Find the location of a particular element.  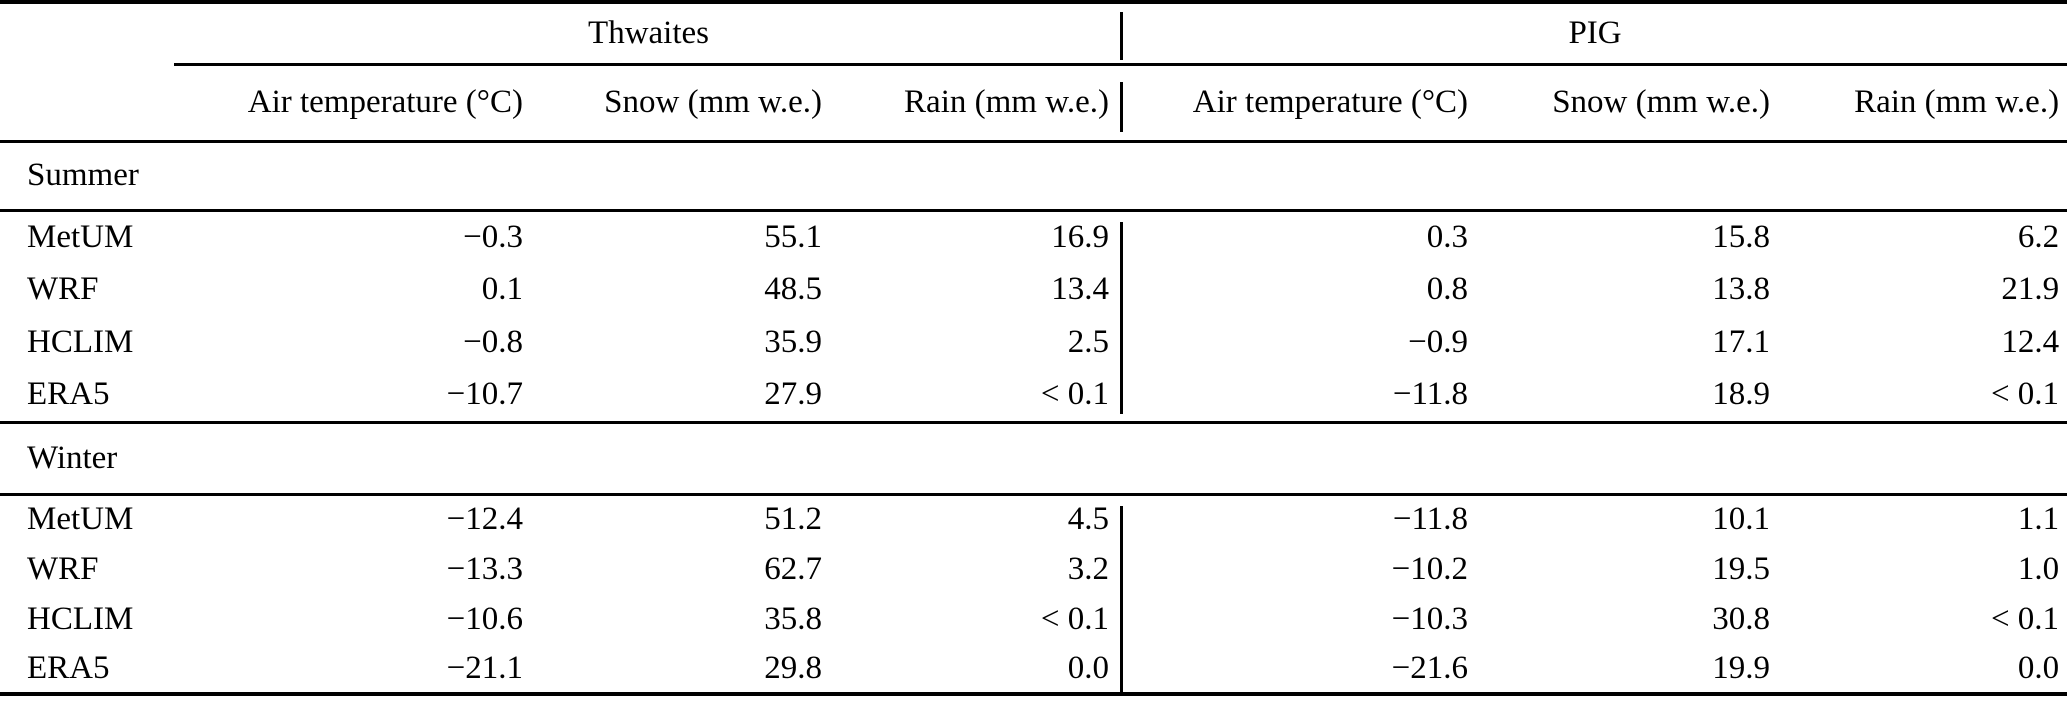

col-header-thwaites-rain: Rain (mm w.e.) is located at coordinates (973, 103).